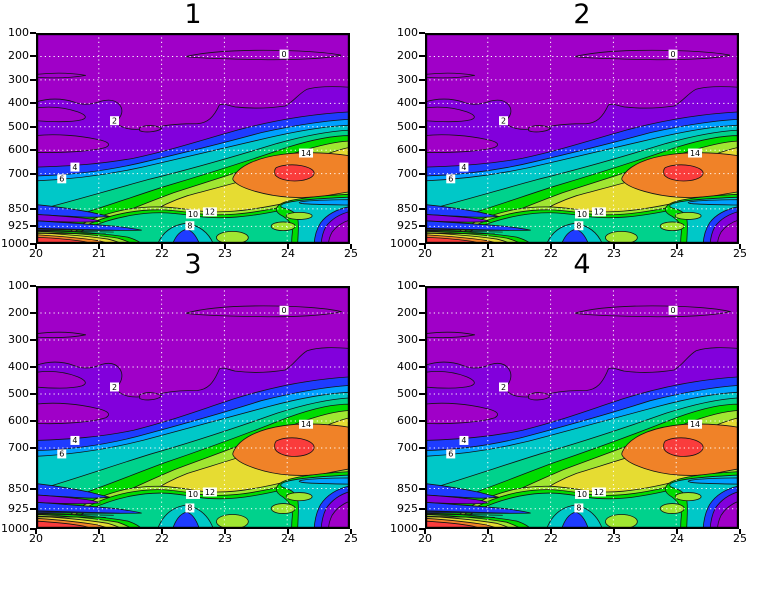 The height and width of the screenshot is (600, 777). What do you see at coordinates (18, 79) in the screenshot?
I see `y-tick-label: 300` at bounding box center [18, 79].